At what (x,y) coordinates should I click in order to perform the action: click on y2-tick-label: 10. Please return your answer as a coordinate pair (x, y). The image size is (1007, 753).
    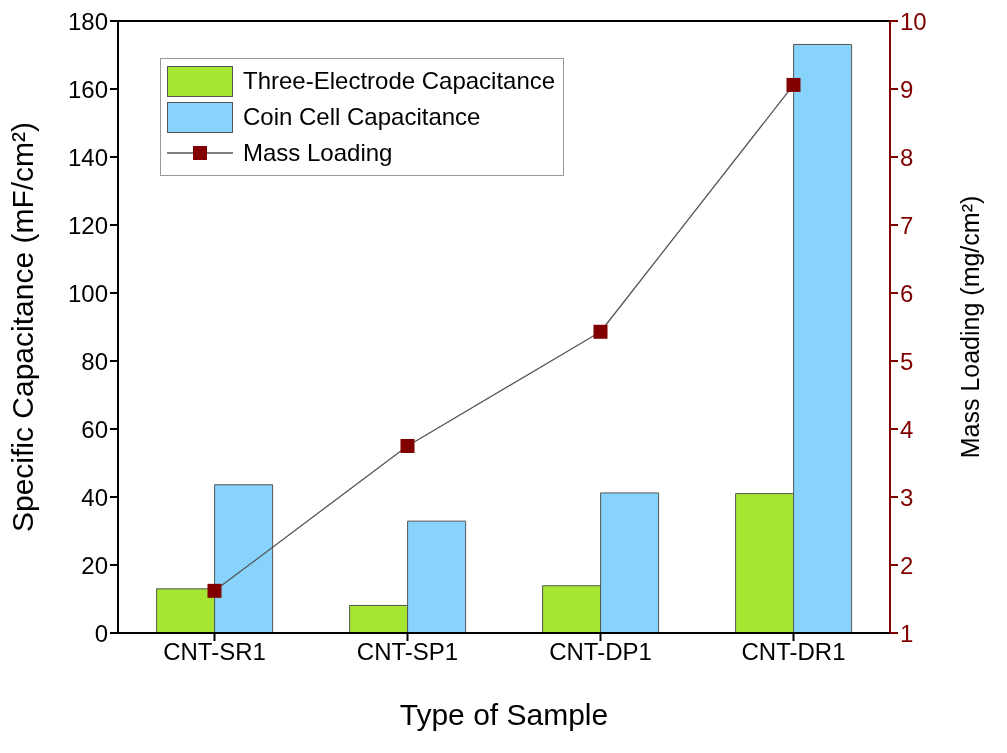
    Looking at the image, I should click on (913, 21).